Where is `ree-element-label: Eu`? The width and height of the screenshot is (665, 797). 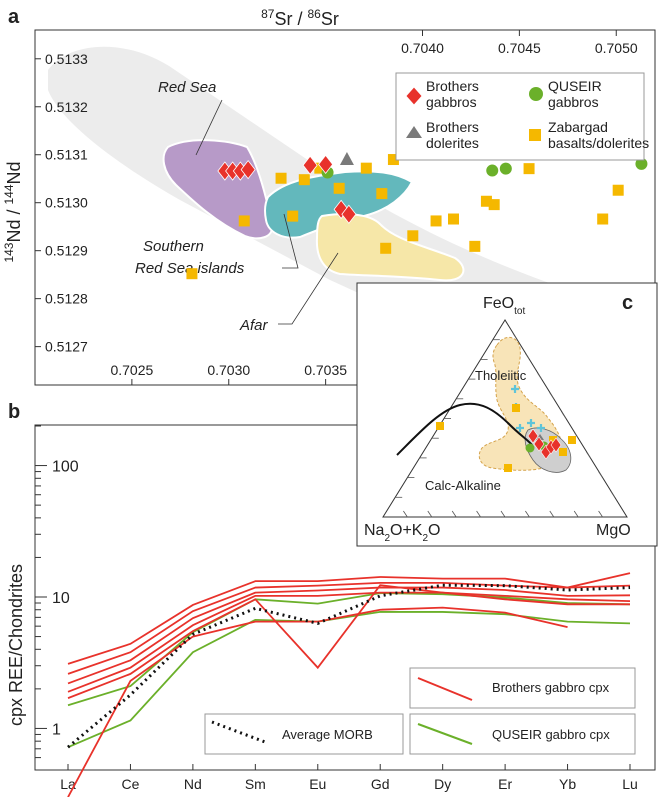
ree-element-label: Eu is located at coordinates (317, 784).